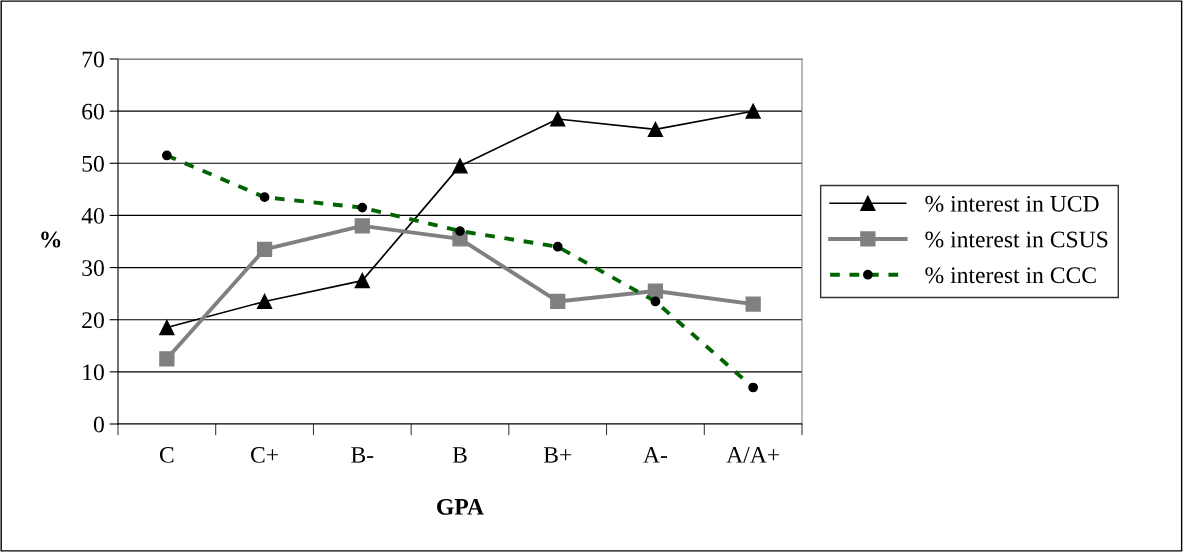  Describe the element at coordinates (93, 111) in the screenshot. I see `y-tick-label: 60` at that location.